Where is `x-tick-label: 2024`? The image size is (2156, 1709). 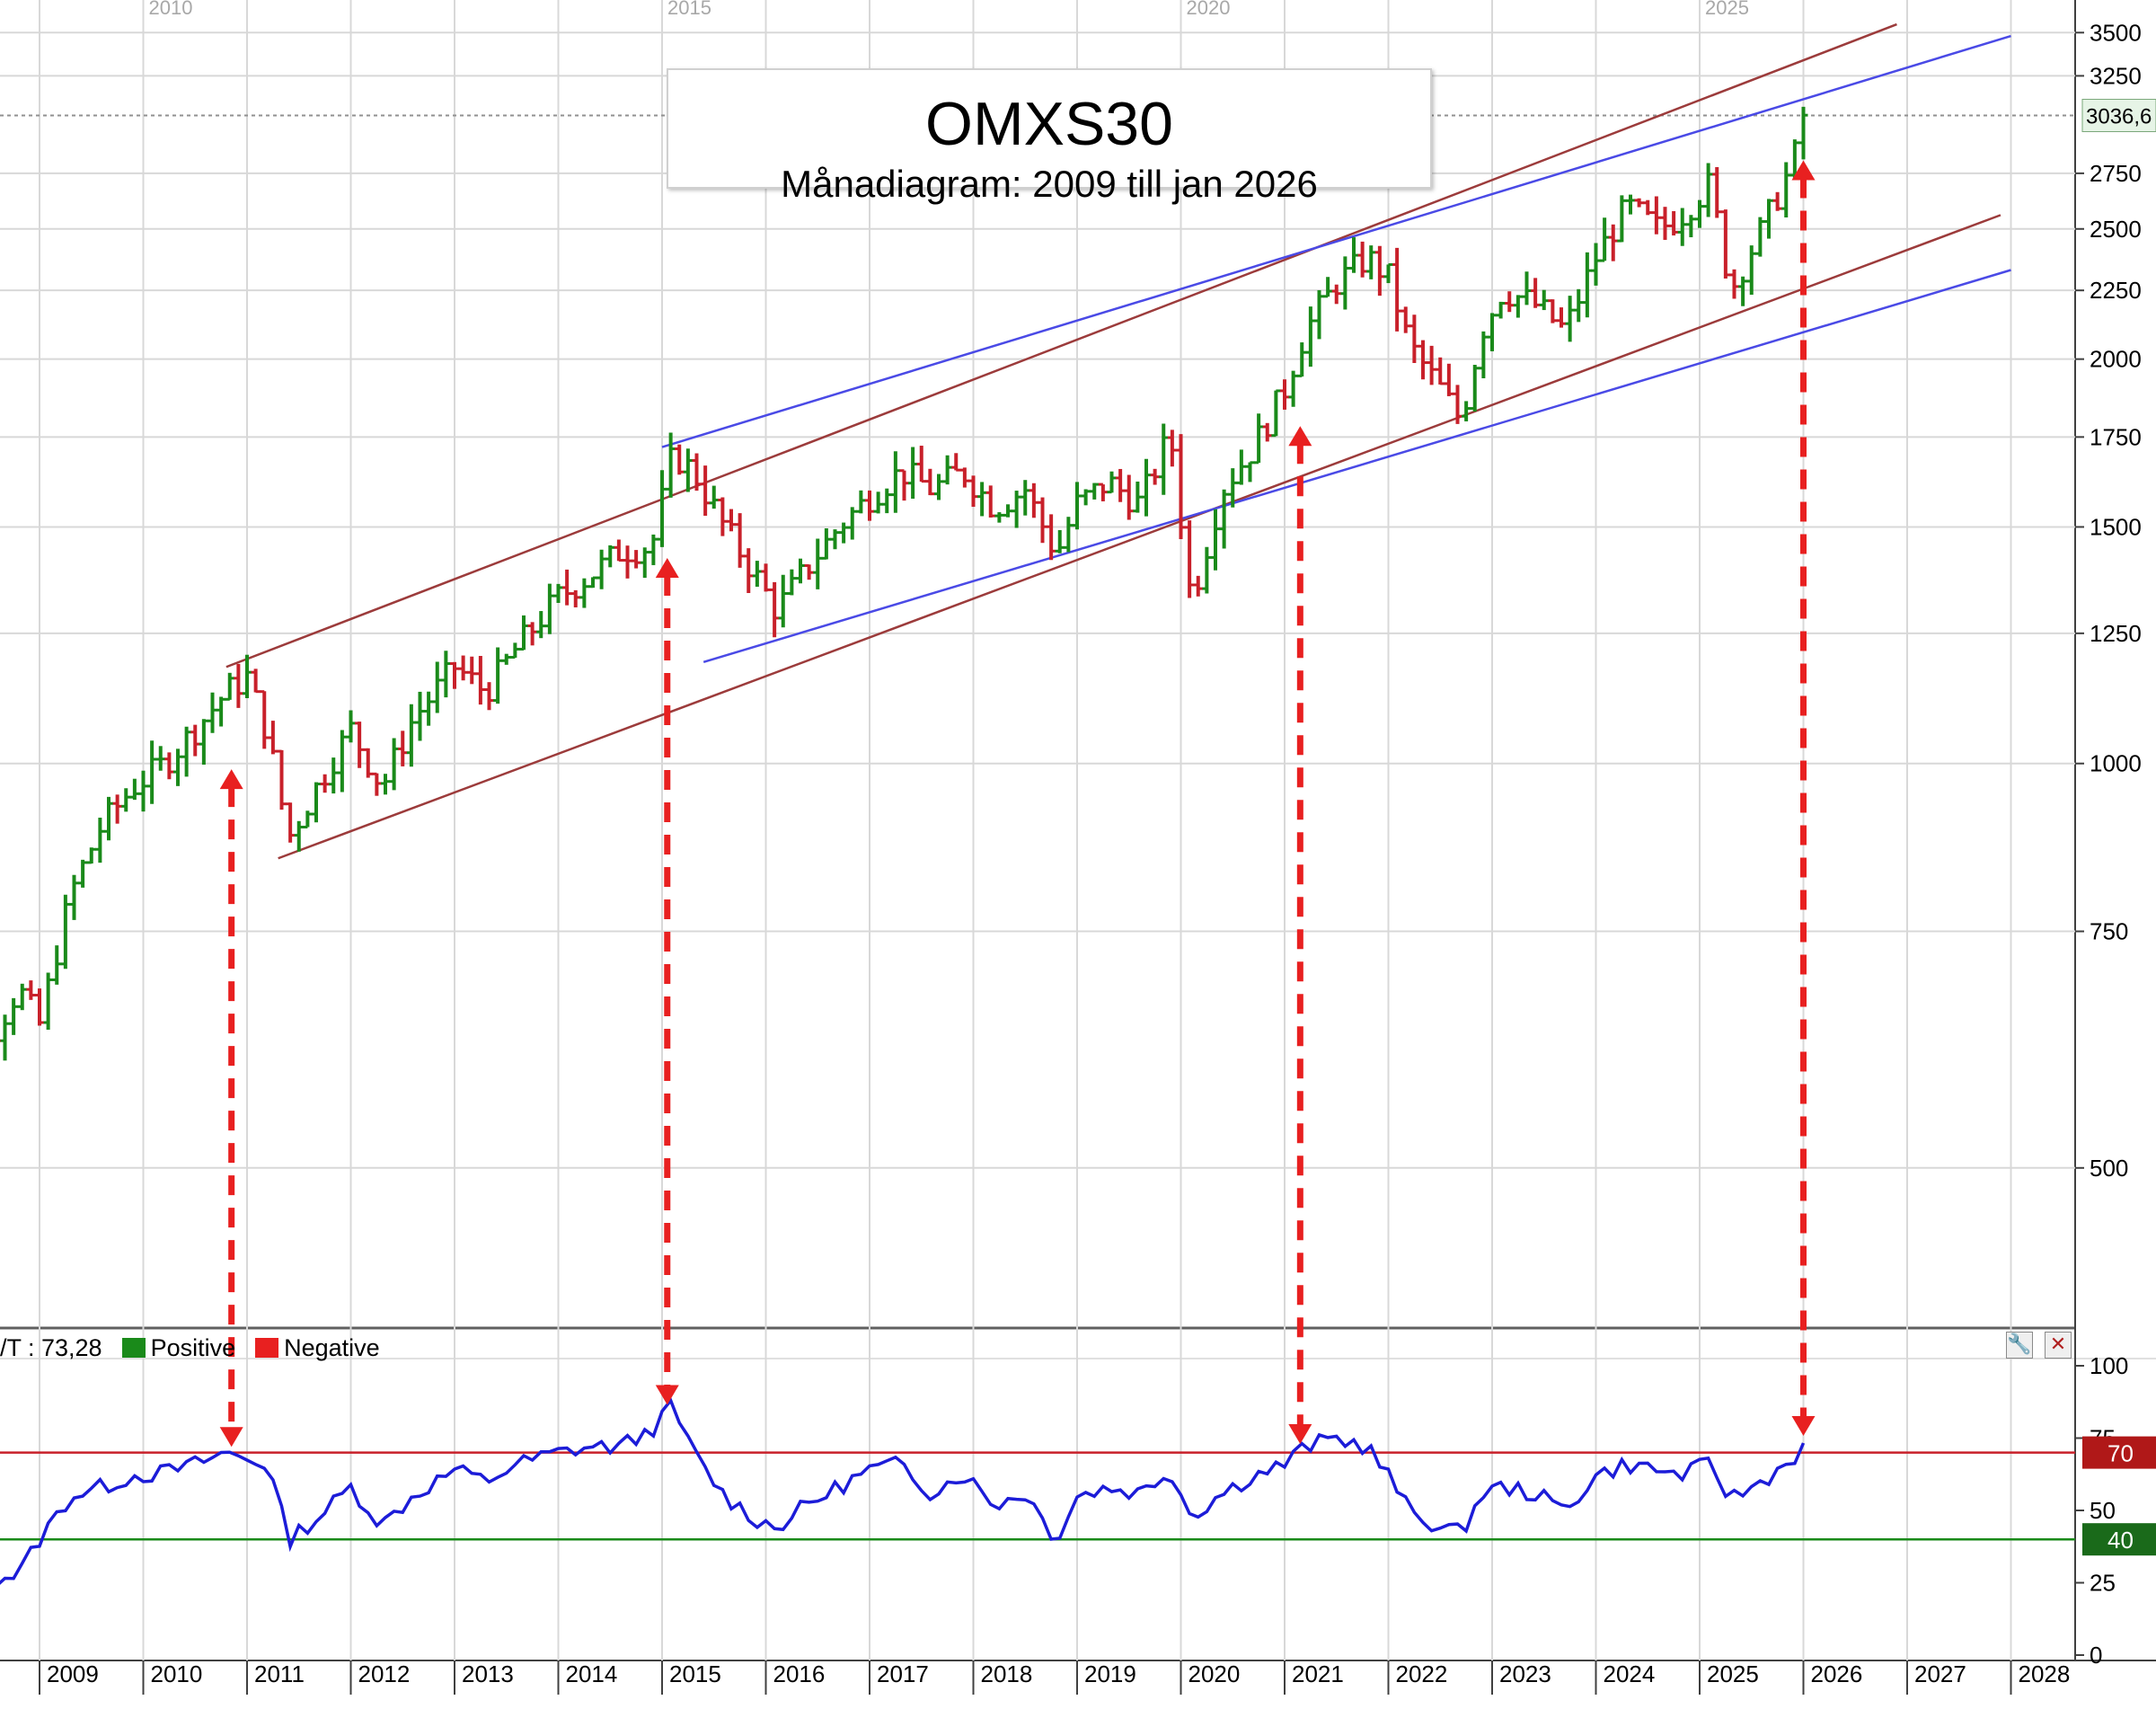
x-tick-label: 2024 is located at coordinates (1630, 1673).